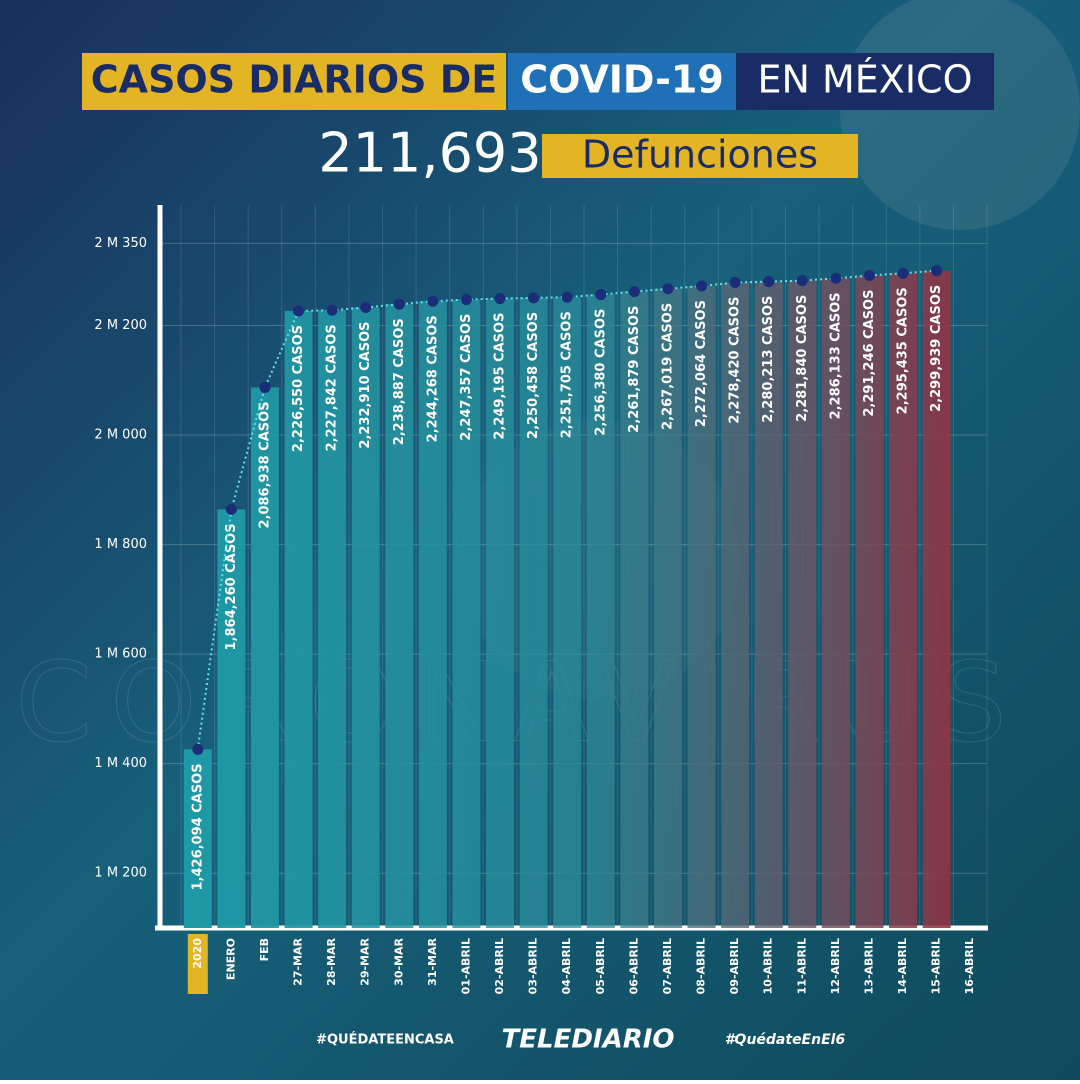 This screenshot has width=1080, height=1084. What do you see at coordinates (667, 366) in the screenshot?
I see `value-label: 2,267,019 CASOS` at bounding box center [667, 366].